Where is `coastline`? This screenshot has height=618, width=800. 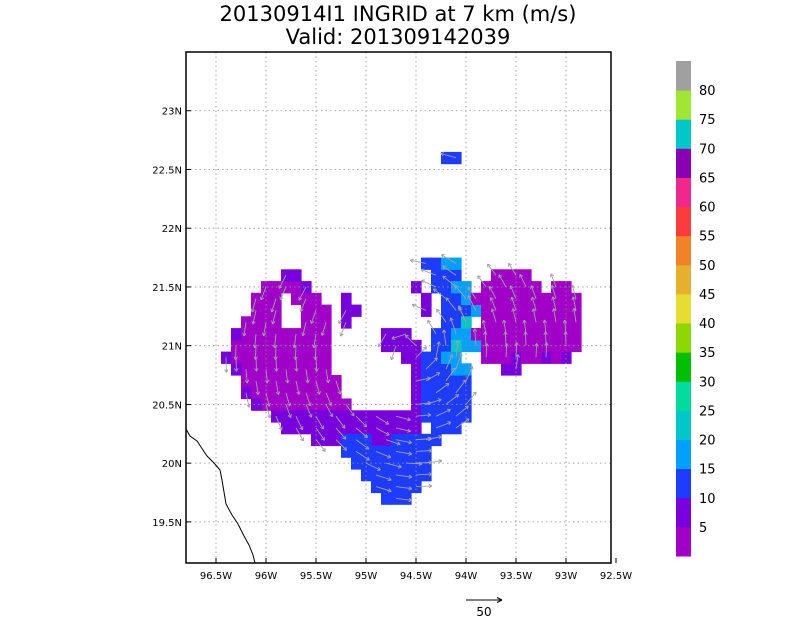 coastline is located at coordinates (220, 496).